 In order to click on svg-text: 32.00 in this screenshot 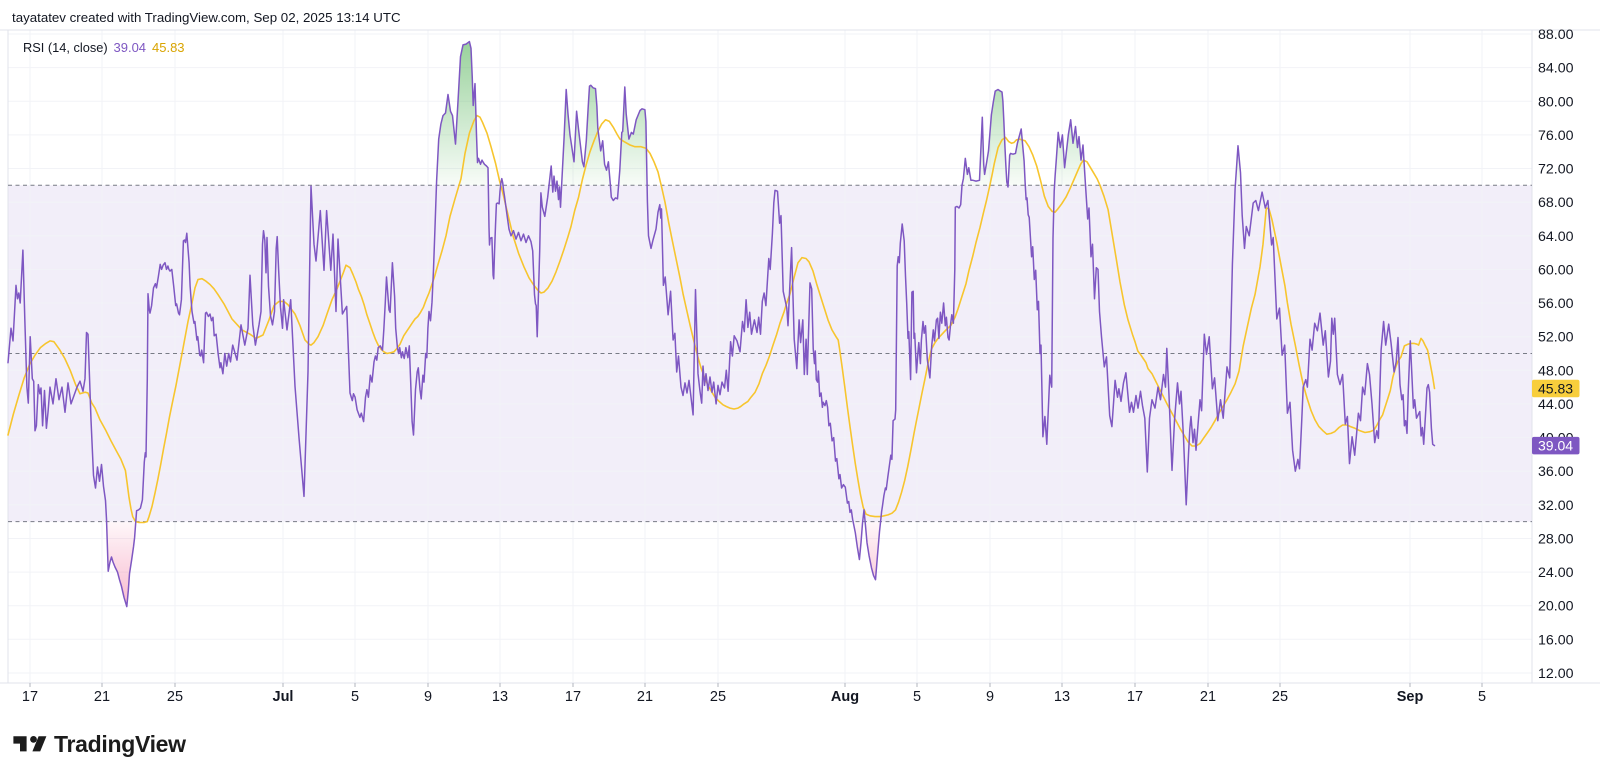, I will do `click(1556, 506)`.